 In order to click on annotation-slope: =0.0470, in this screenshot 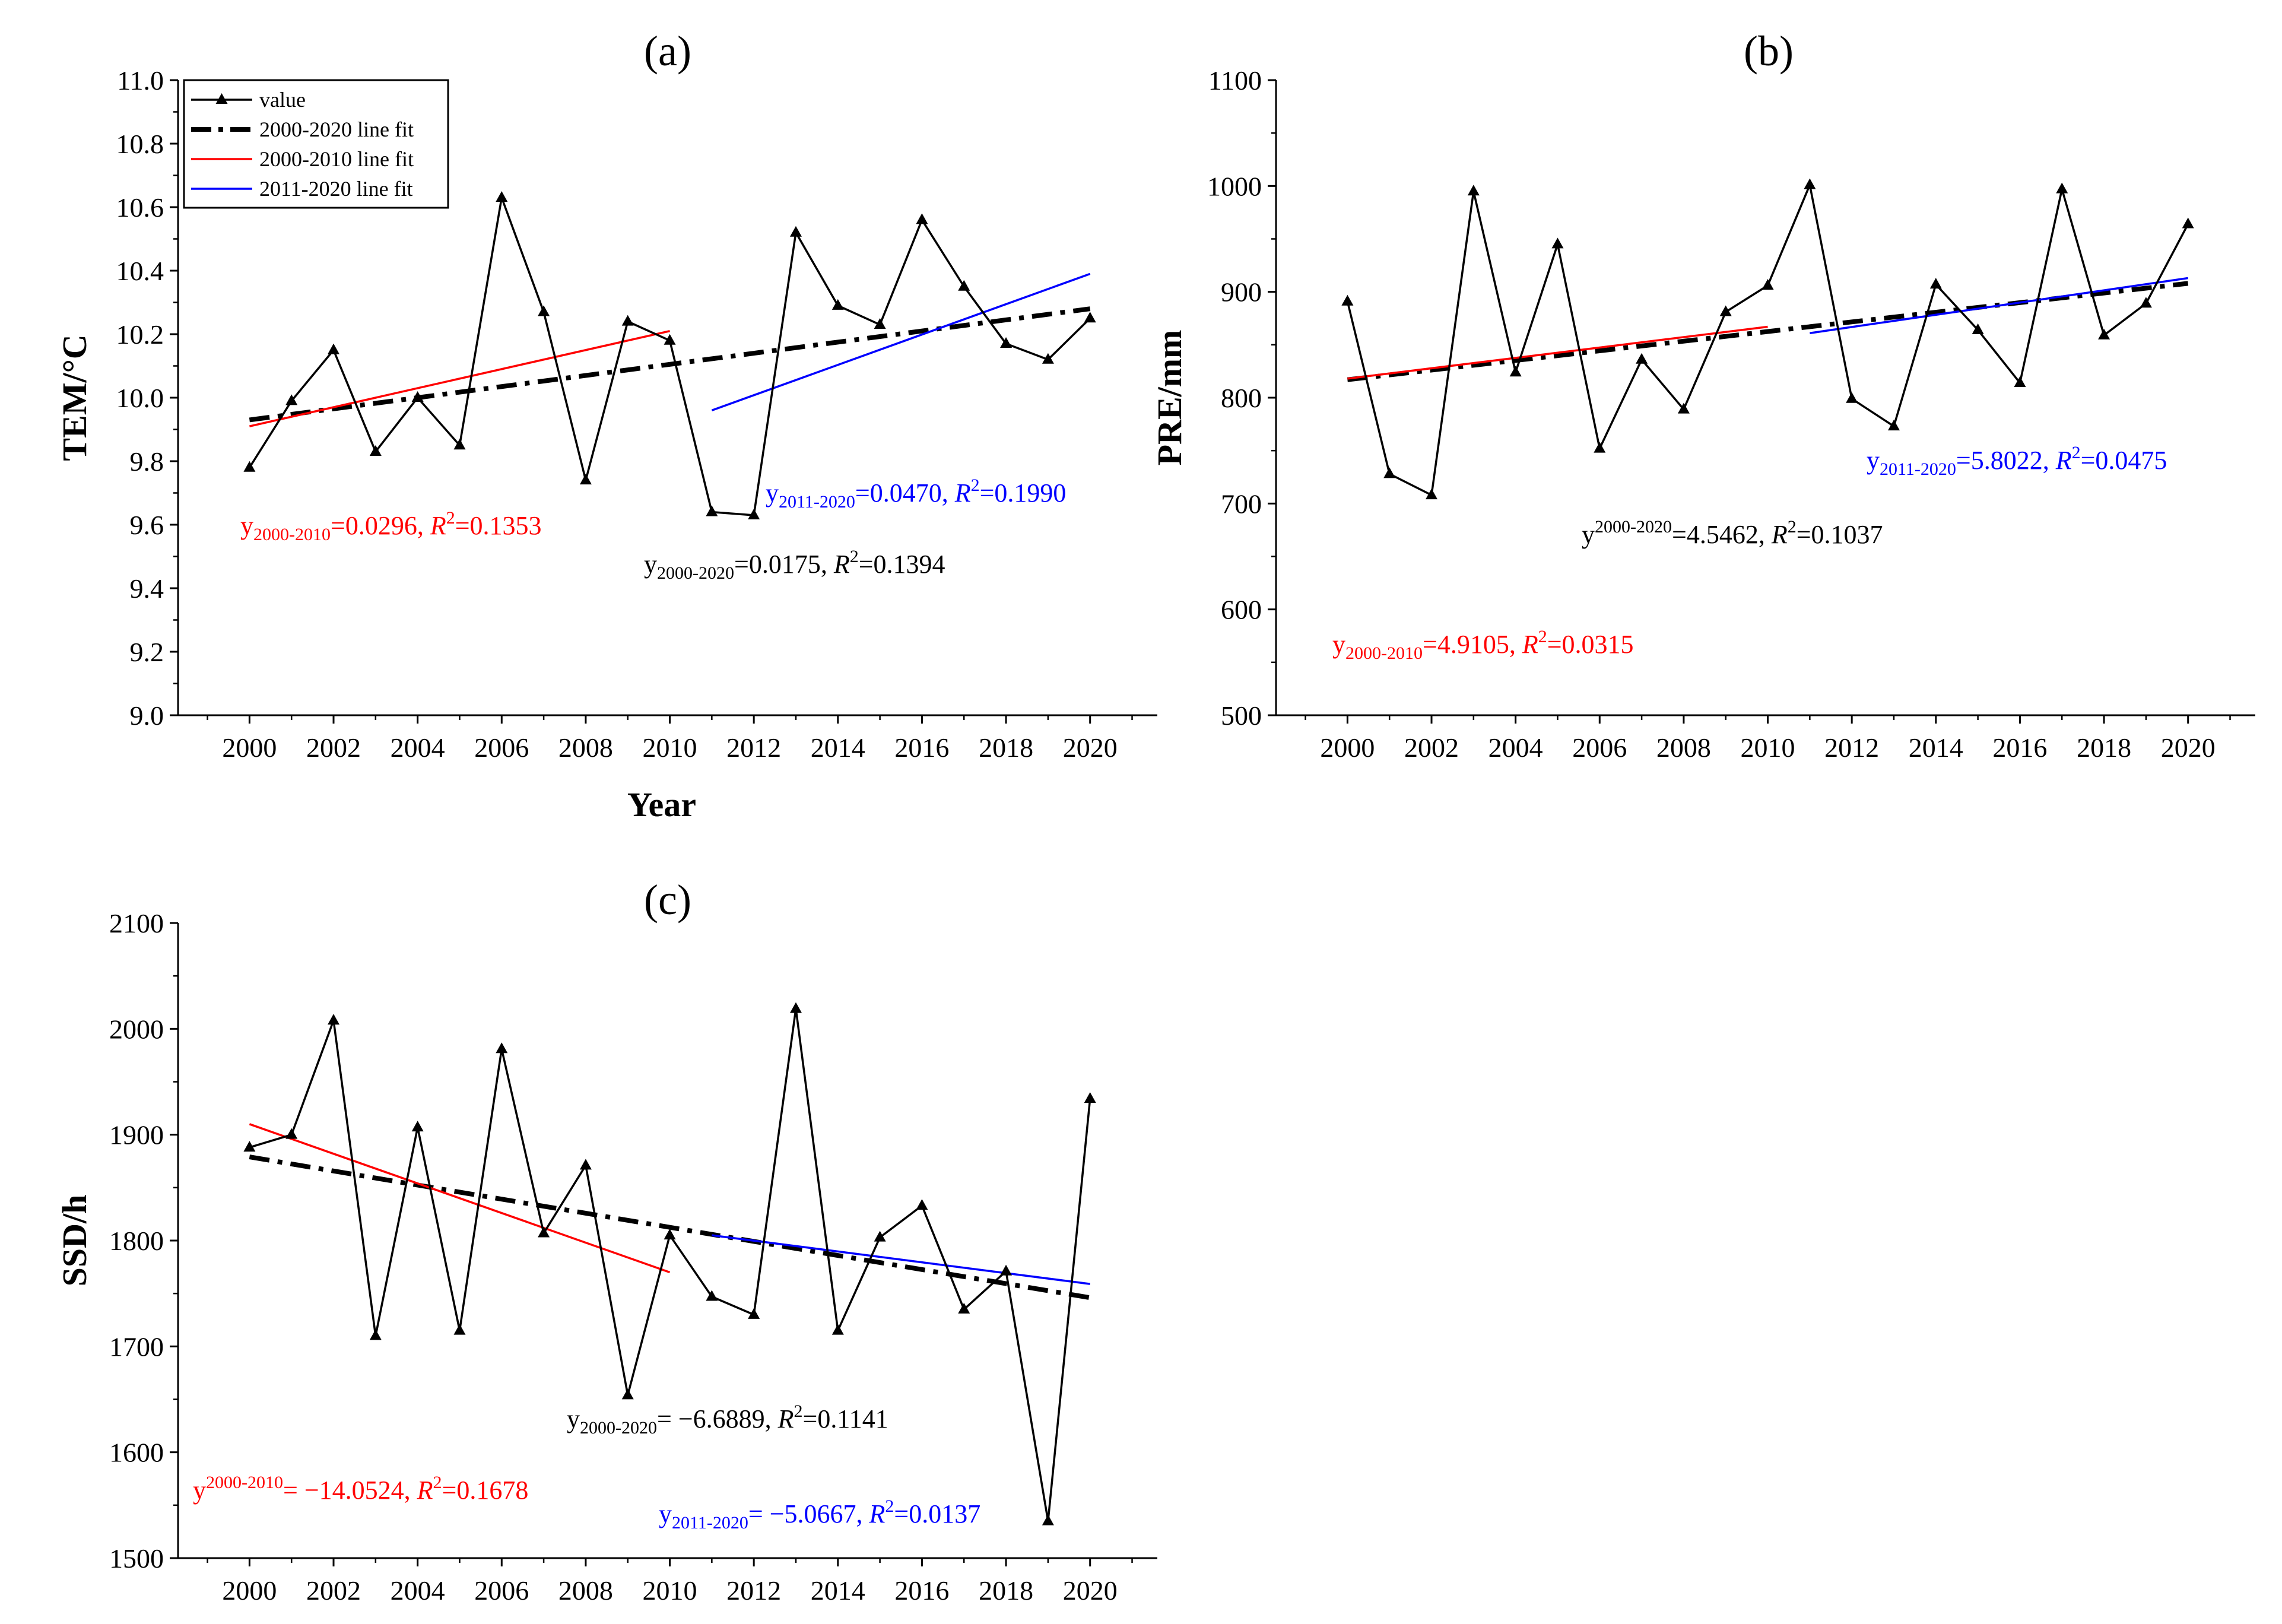, I will do `click(905, 493)`.